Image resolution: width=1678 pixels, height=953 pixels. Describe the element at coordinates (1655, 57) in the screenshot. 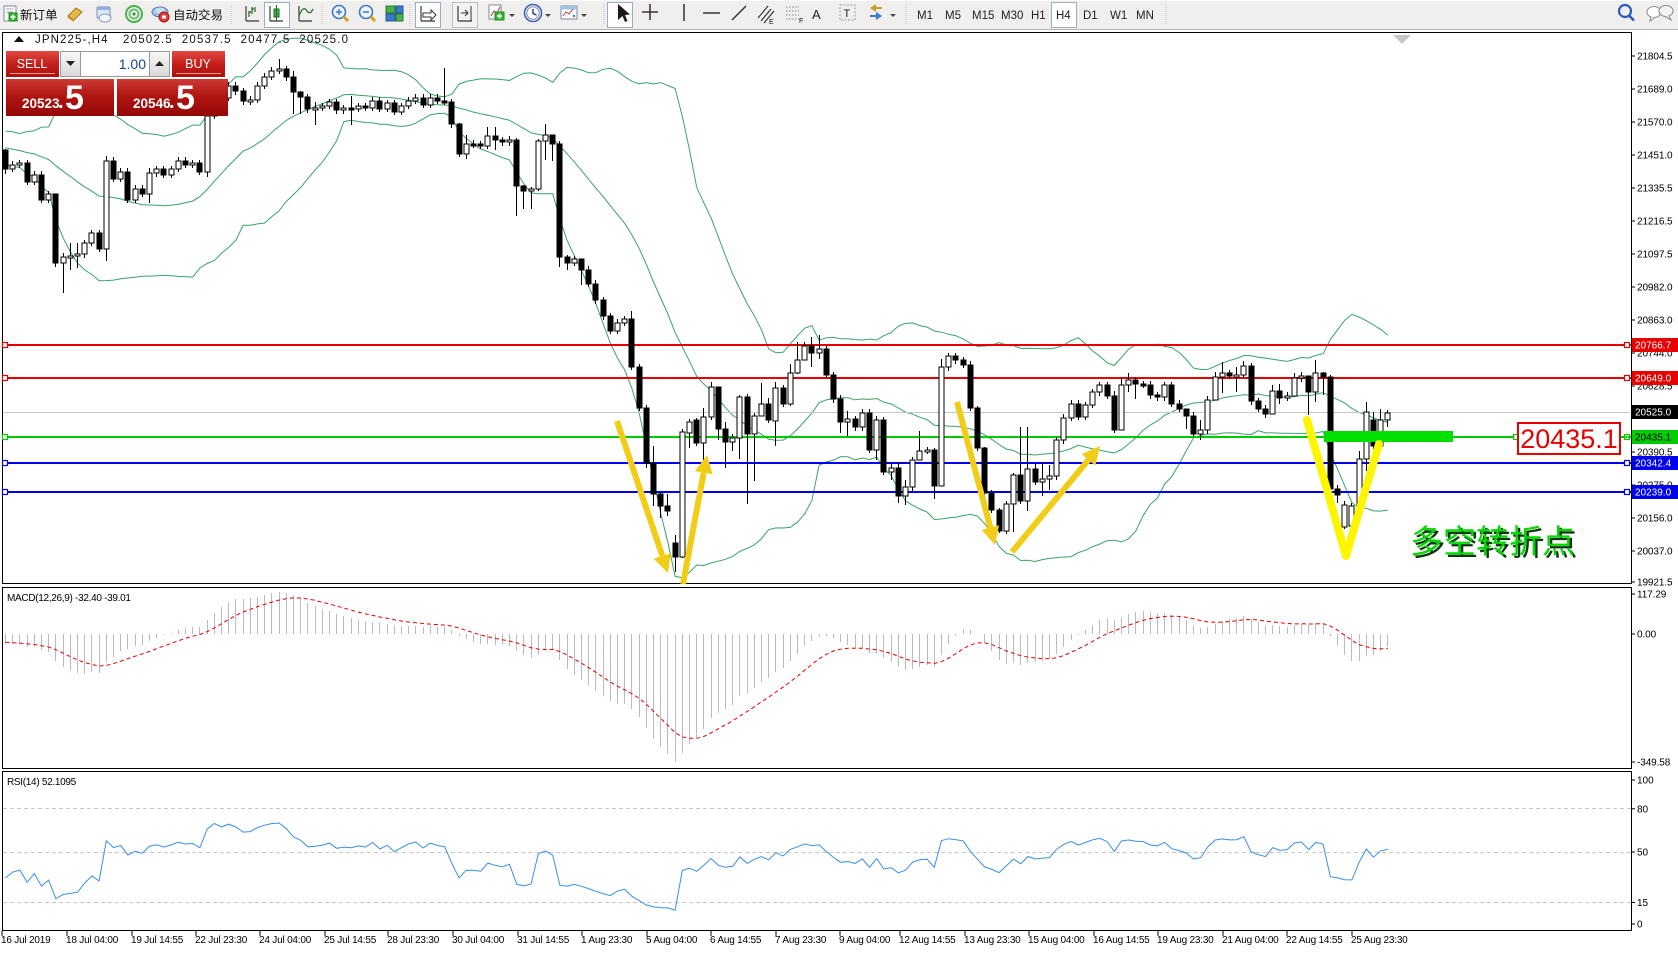

I see `svg-text: 21804.5` at that location.